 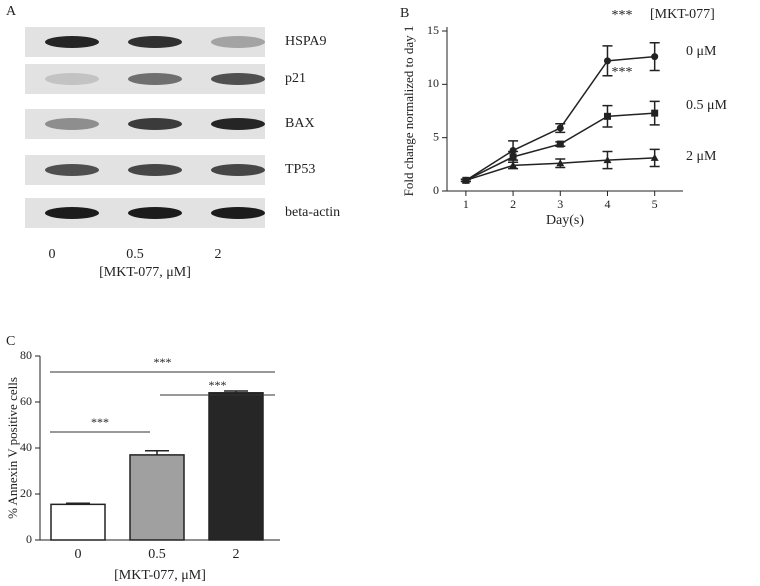 What do you see at coordinates (157, 554) in the screenshot?
I see `x-tick-label: 0.5` at bounding box center [157, 554].